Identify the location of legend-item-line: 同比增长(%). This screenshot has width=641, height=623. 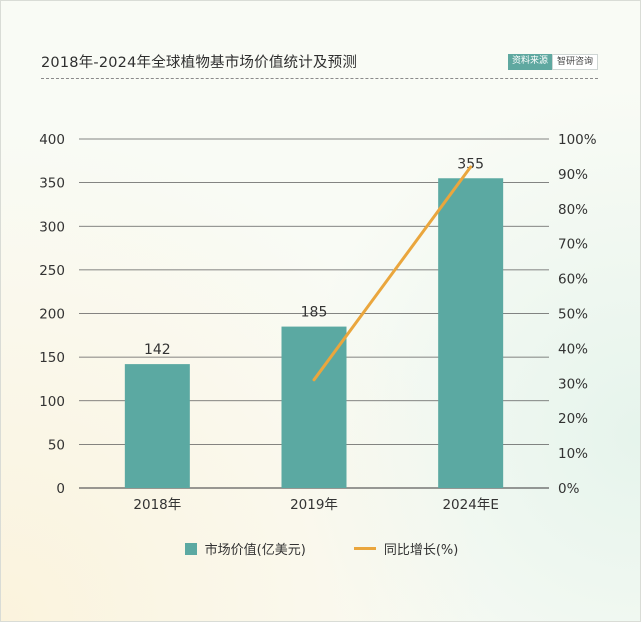
(406, 548).